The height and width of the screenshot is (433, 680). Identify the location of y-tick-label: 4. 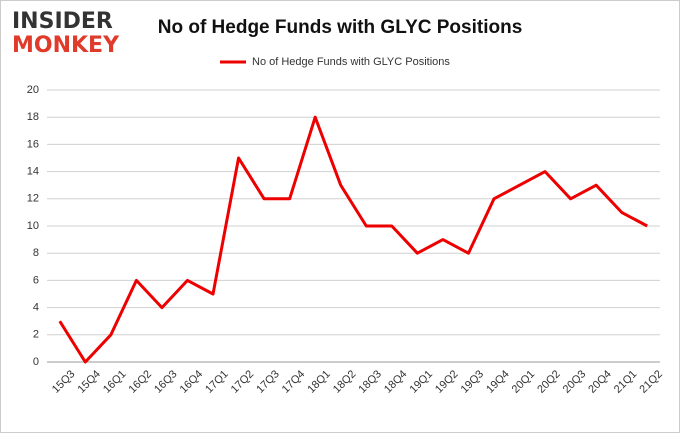
(36, 308).